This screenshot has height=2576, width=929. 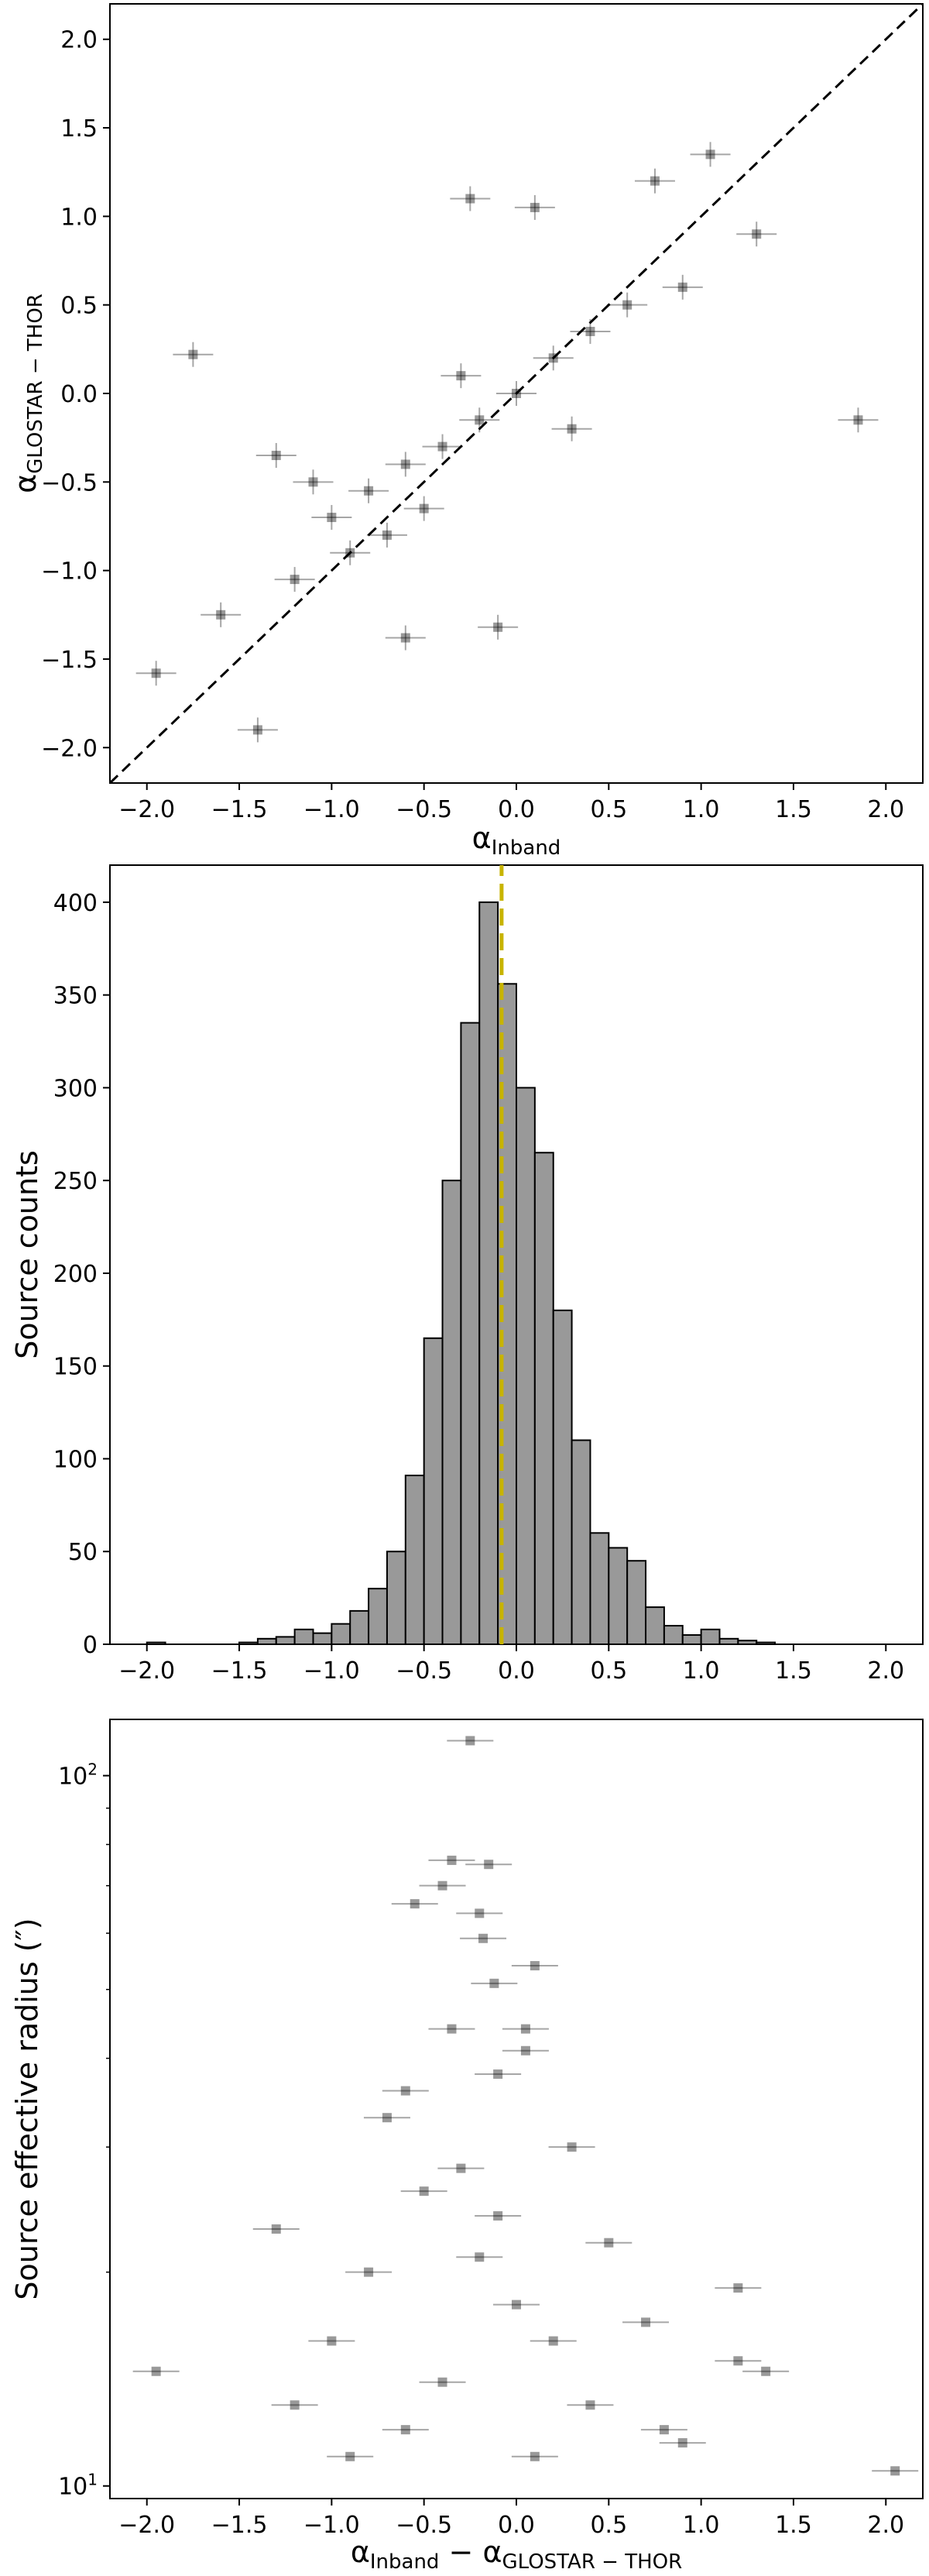 What do you see at coordinates (516, 2554) in the screenshot?
I see `panel3-x-axis-label: αInband − αGLOSTAR − THOR` at bounding box center [516, 2554].